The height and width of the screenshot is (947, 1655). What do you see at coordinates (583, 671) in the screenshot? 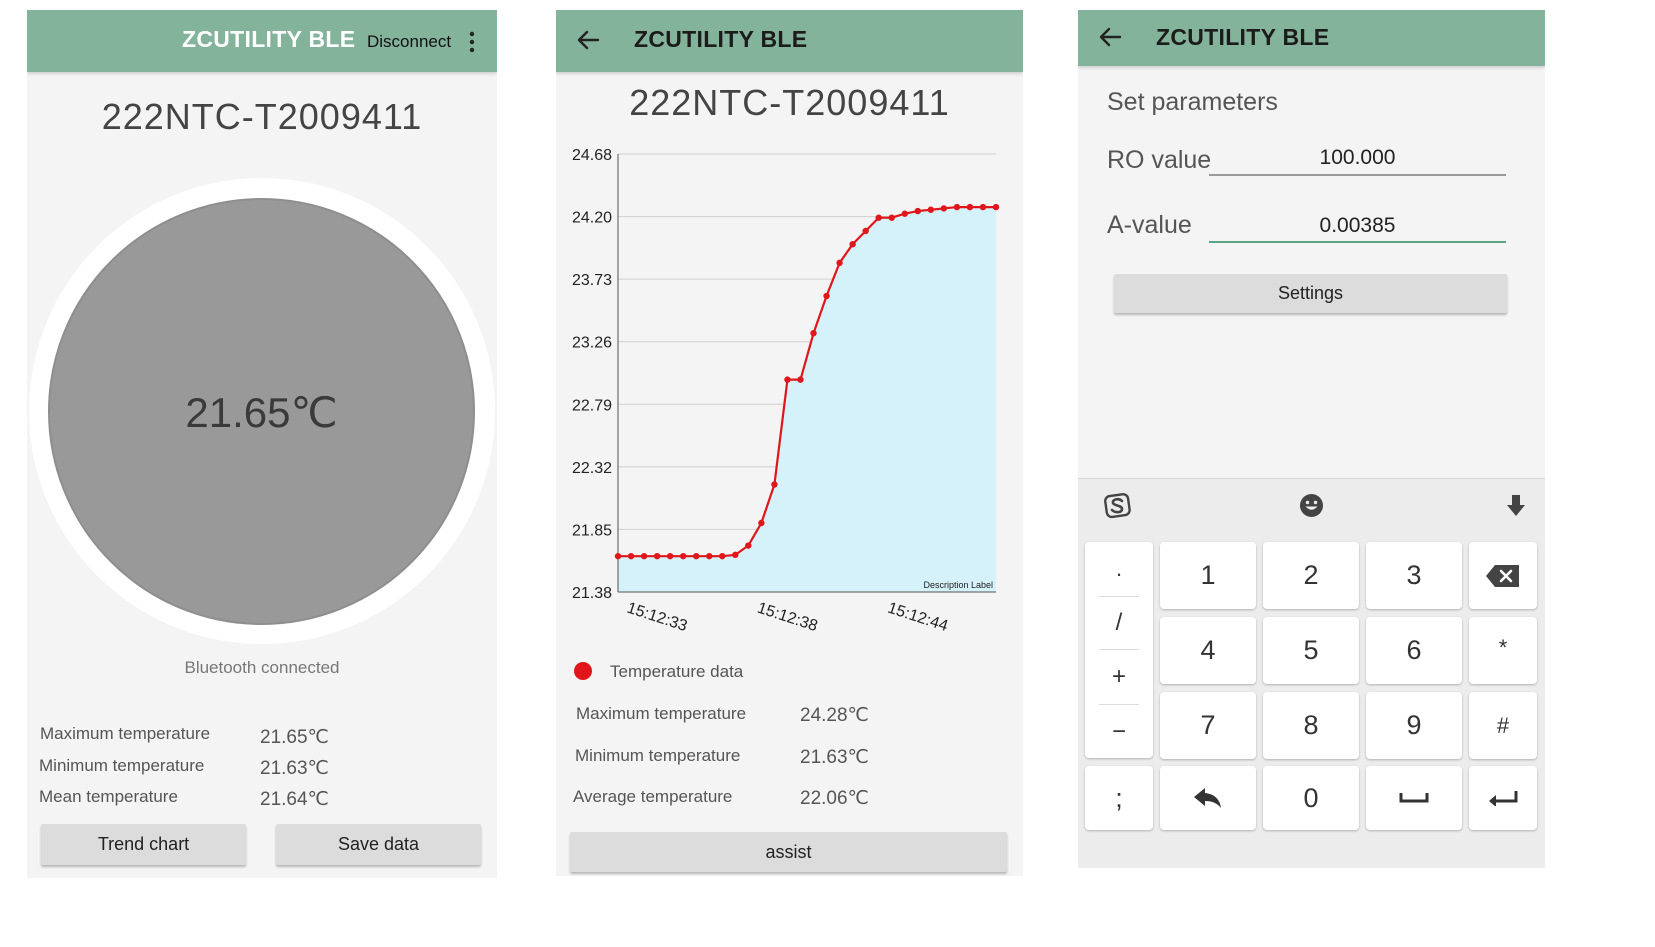
I see `legend-dot` at bounding box center [583, 671].